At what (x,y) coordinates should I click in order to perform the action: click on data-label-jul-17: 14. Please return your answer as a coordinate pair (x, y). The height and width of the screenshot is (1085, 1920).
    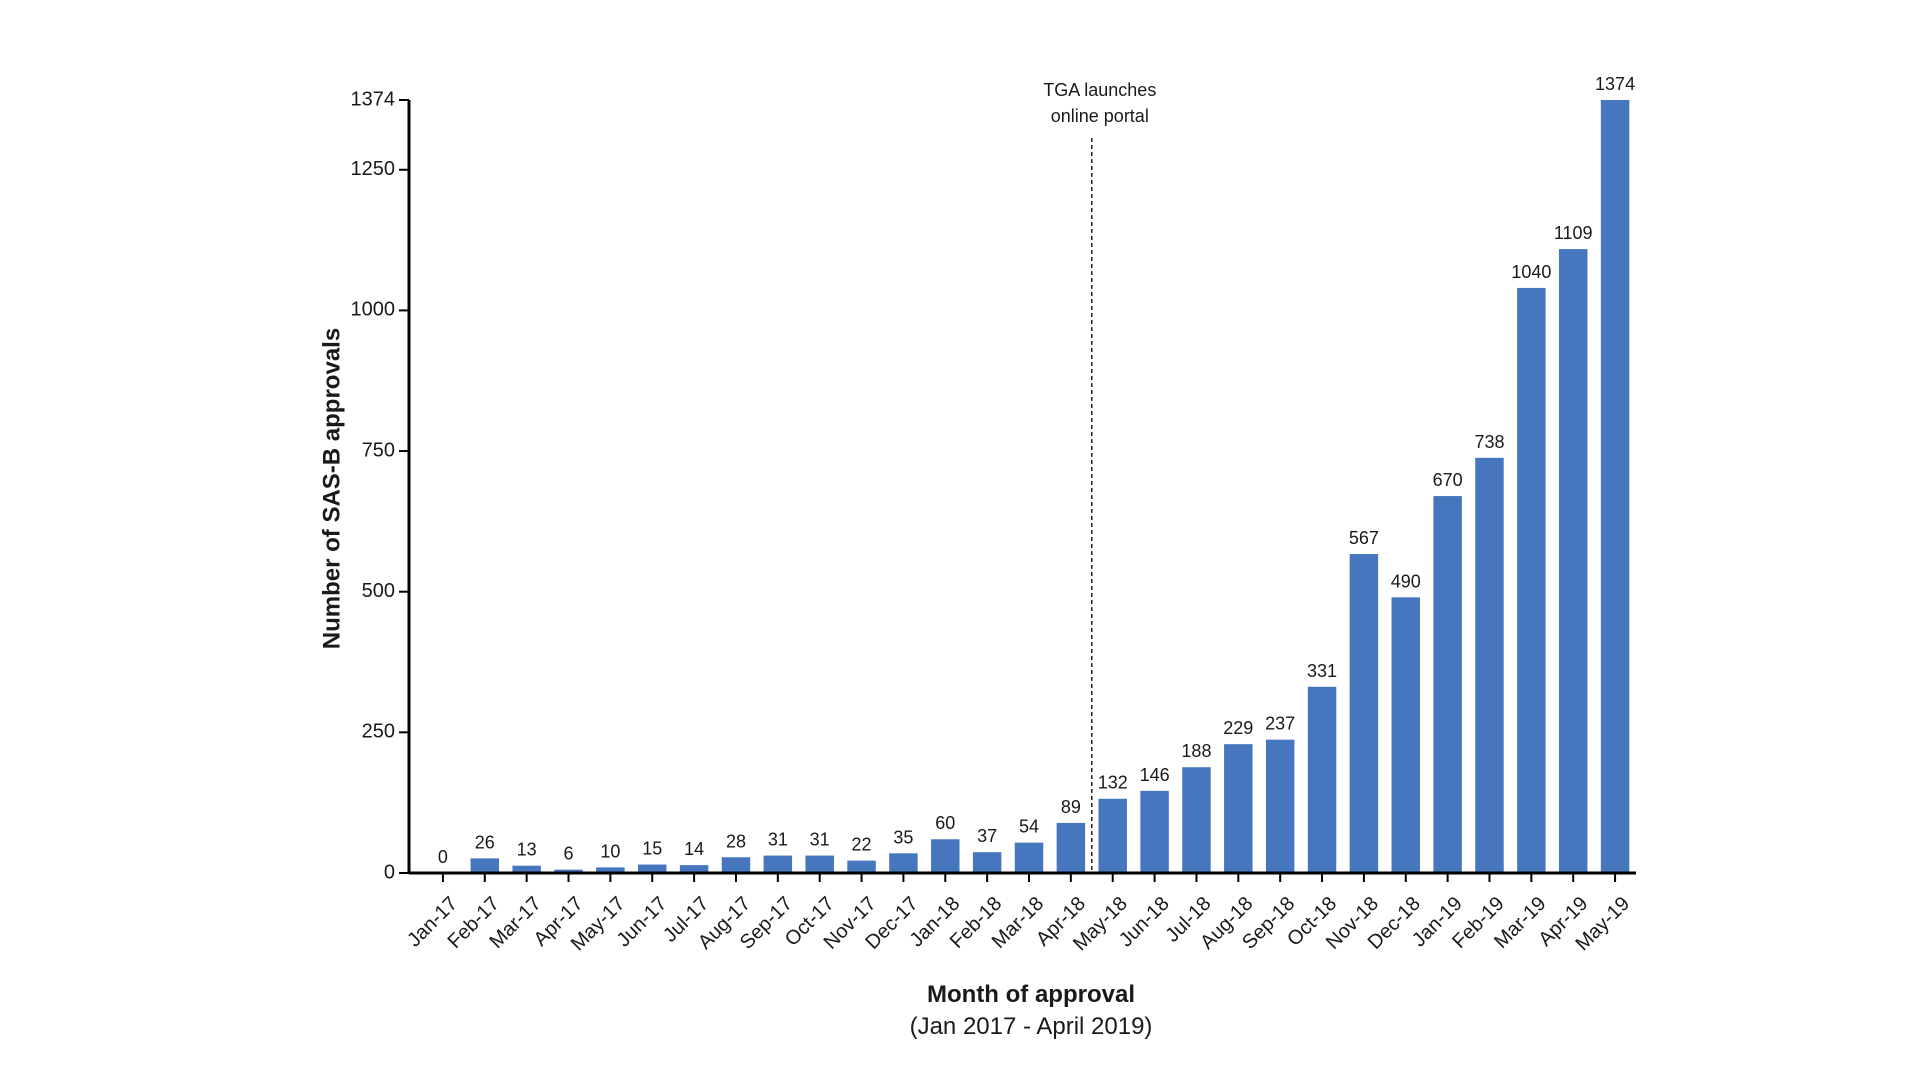
    Looking at the image, I should click on (694, 849).